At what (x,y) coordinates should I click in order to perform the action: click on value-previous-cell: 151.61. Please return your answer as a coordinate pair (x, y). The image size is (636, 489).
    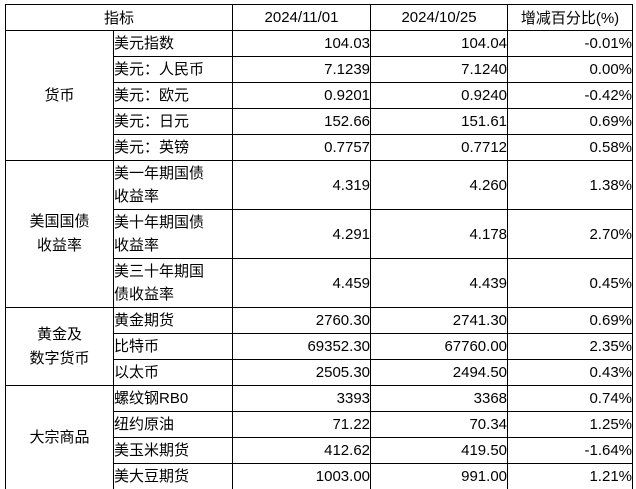
    Looking at the image, I should click on (439, 121).